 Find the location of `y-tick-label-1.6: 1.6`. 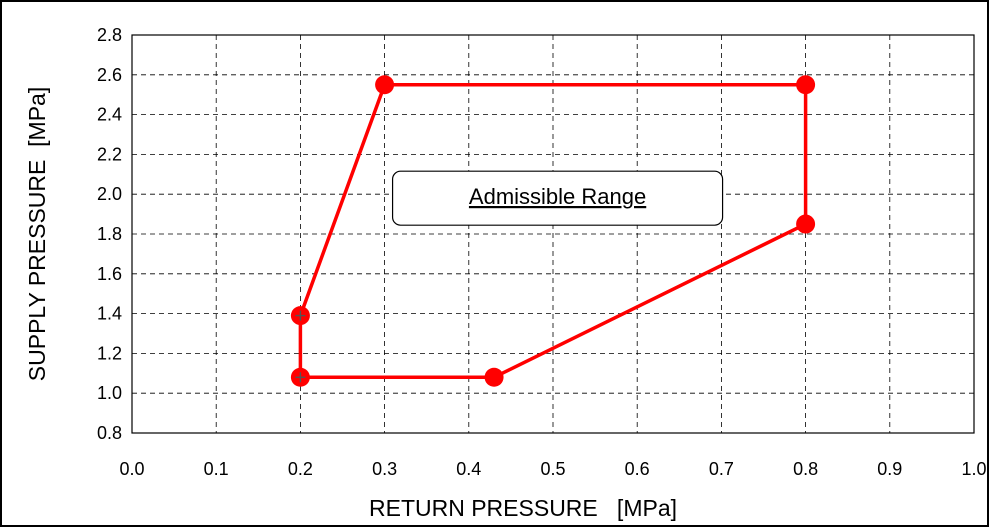

y-tick-label-1.6: 1.6 is located at coordinates (109, 274).